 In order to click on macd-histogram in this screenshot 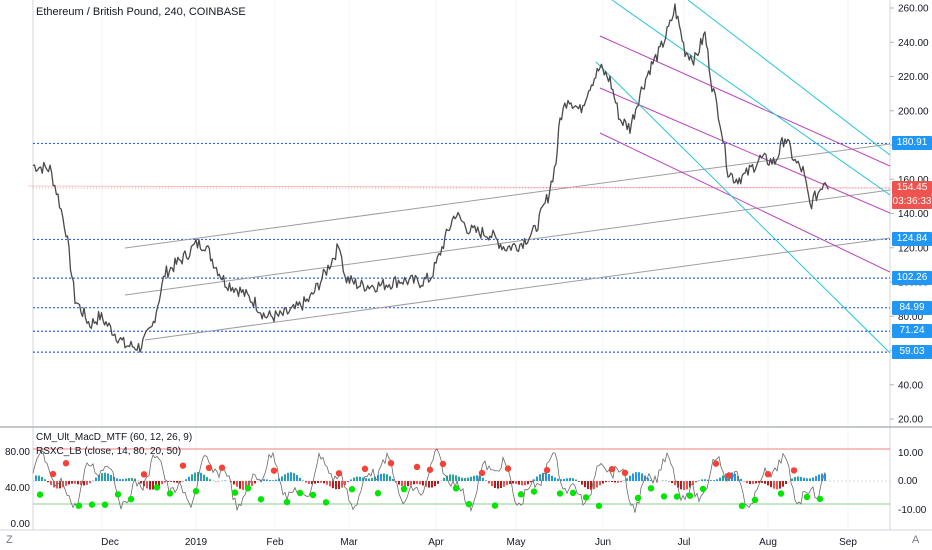, I will do `click(430, 481)`.